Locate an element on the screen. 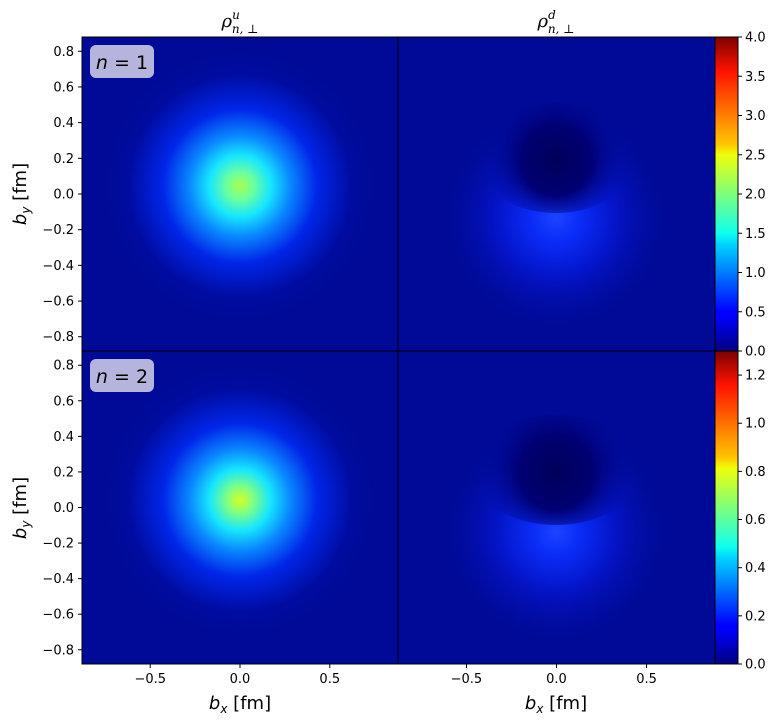 The width and height of the screenshot is (778, 724). colorbar-tick-label: 2.5 is located at coordinates (755, 155).